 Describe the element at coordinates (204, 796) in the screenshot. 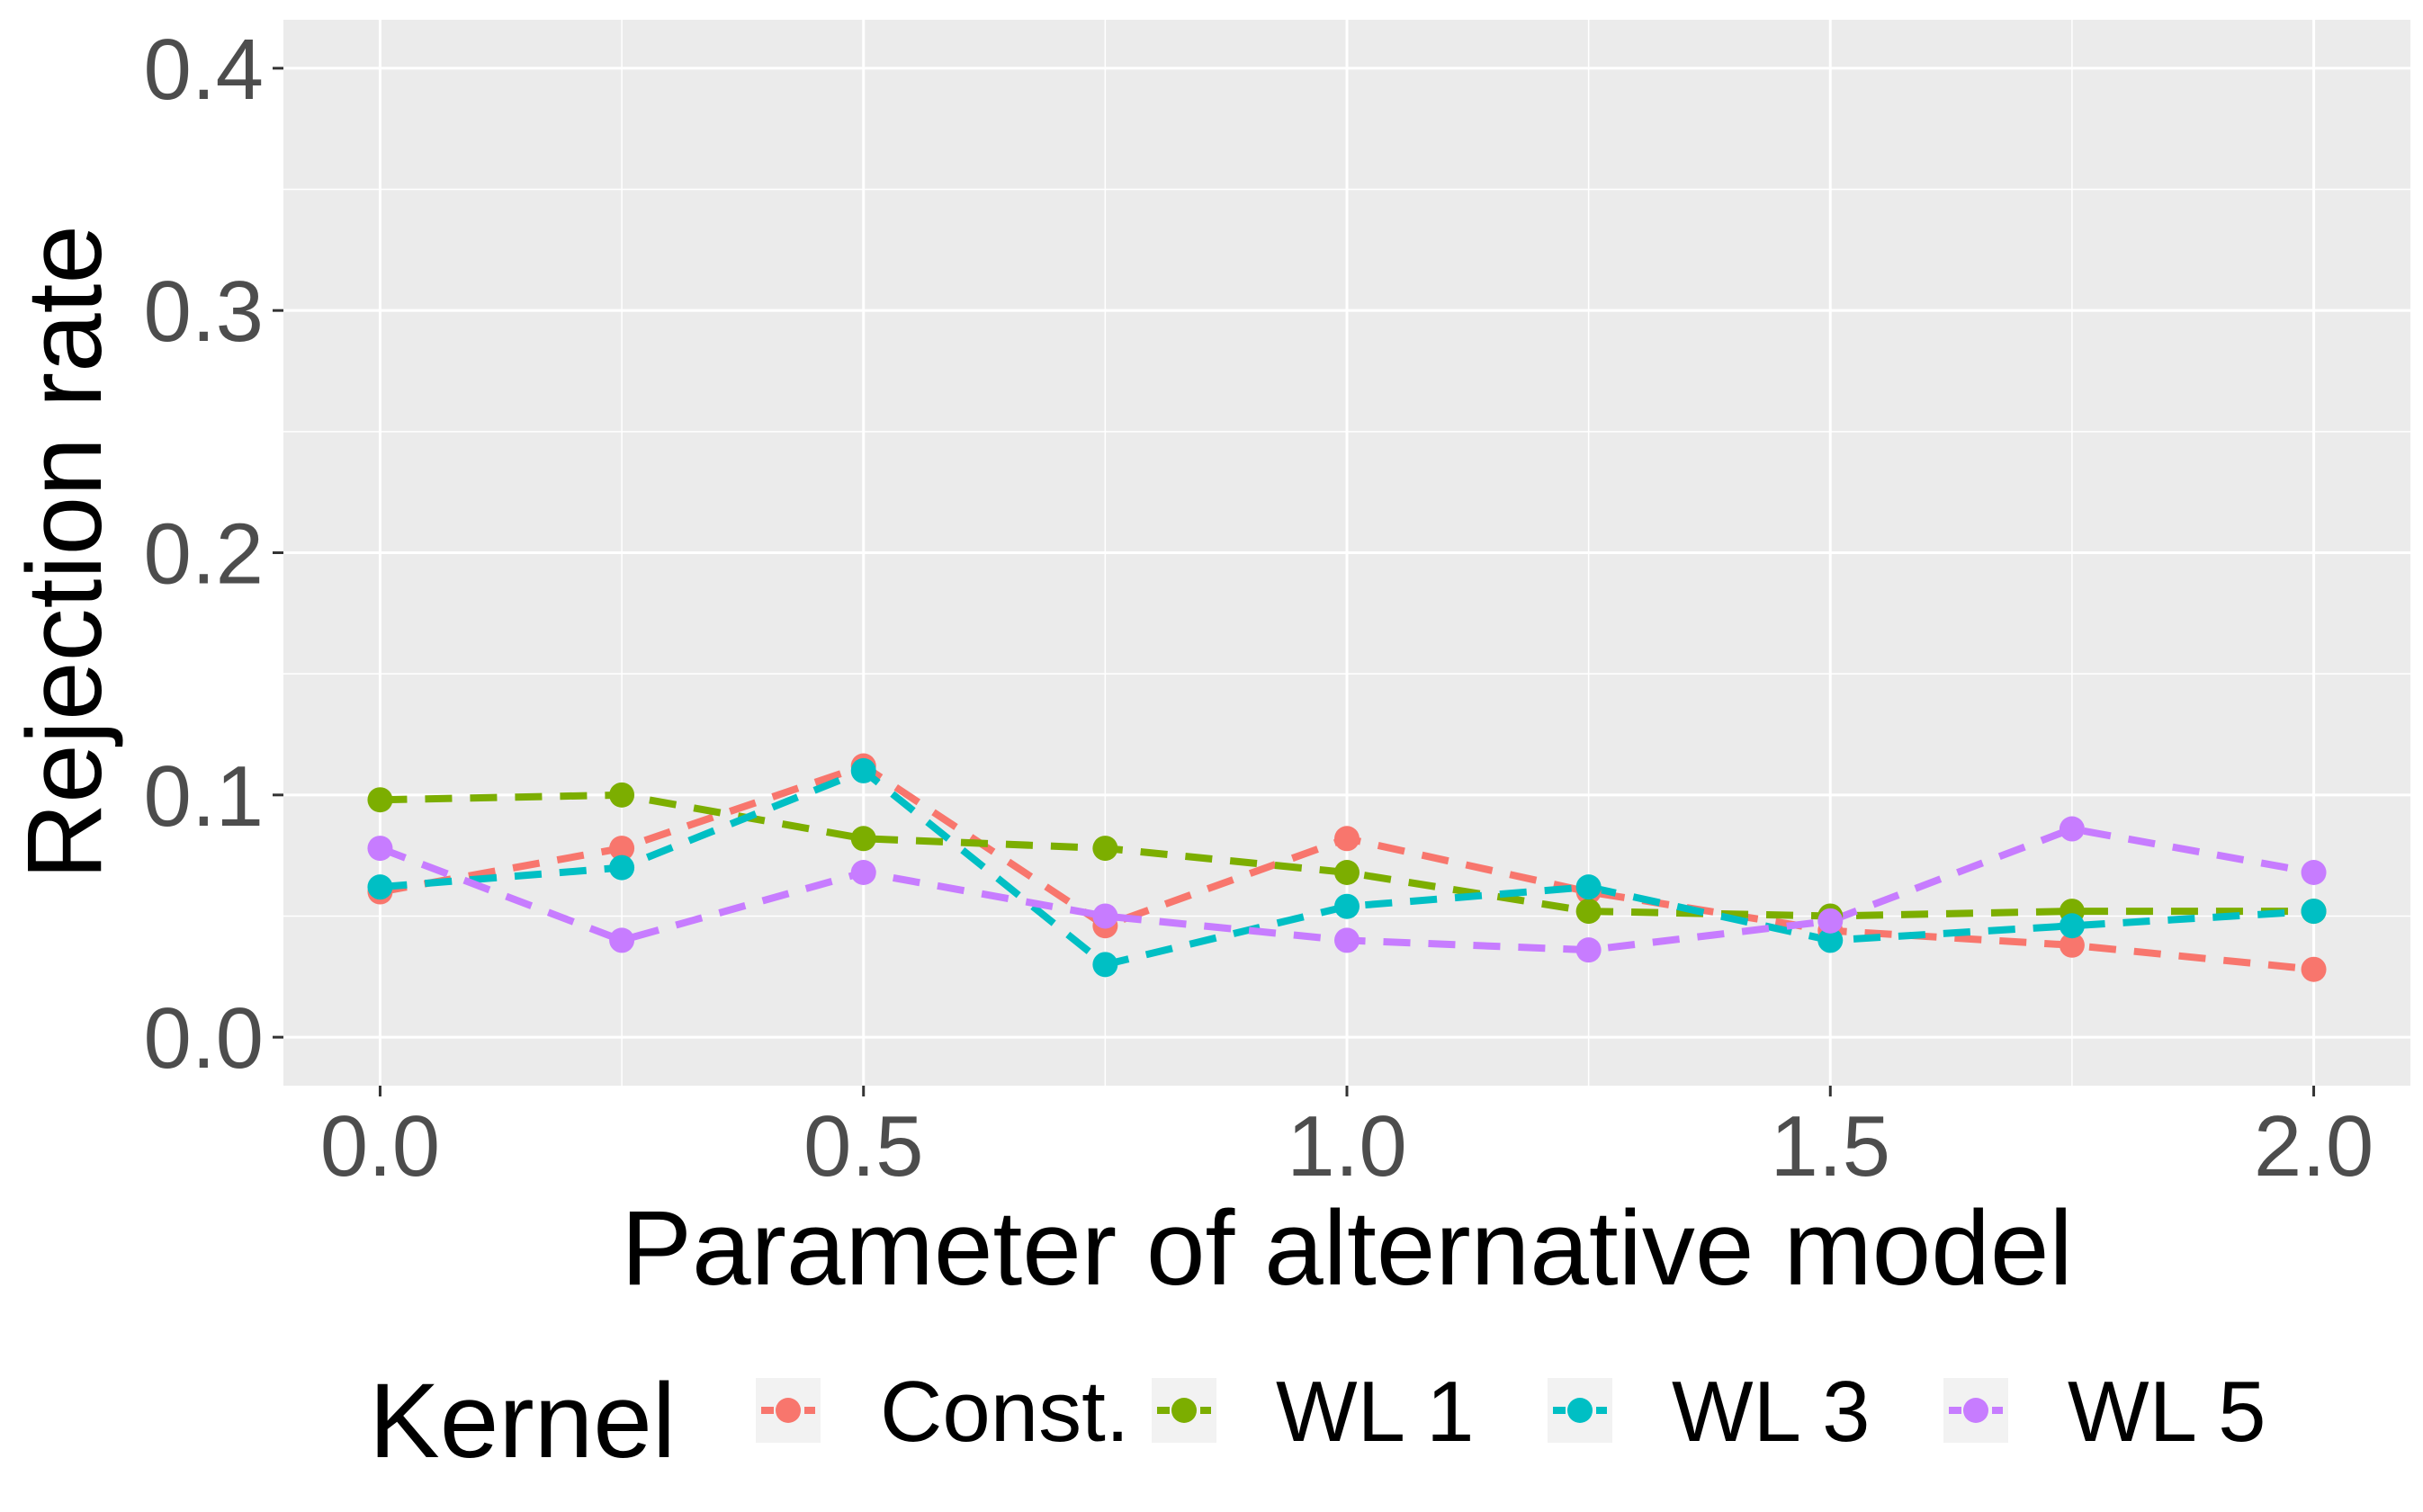

I see `y-tick-label: 0.1` at that location.